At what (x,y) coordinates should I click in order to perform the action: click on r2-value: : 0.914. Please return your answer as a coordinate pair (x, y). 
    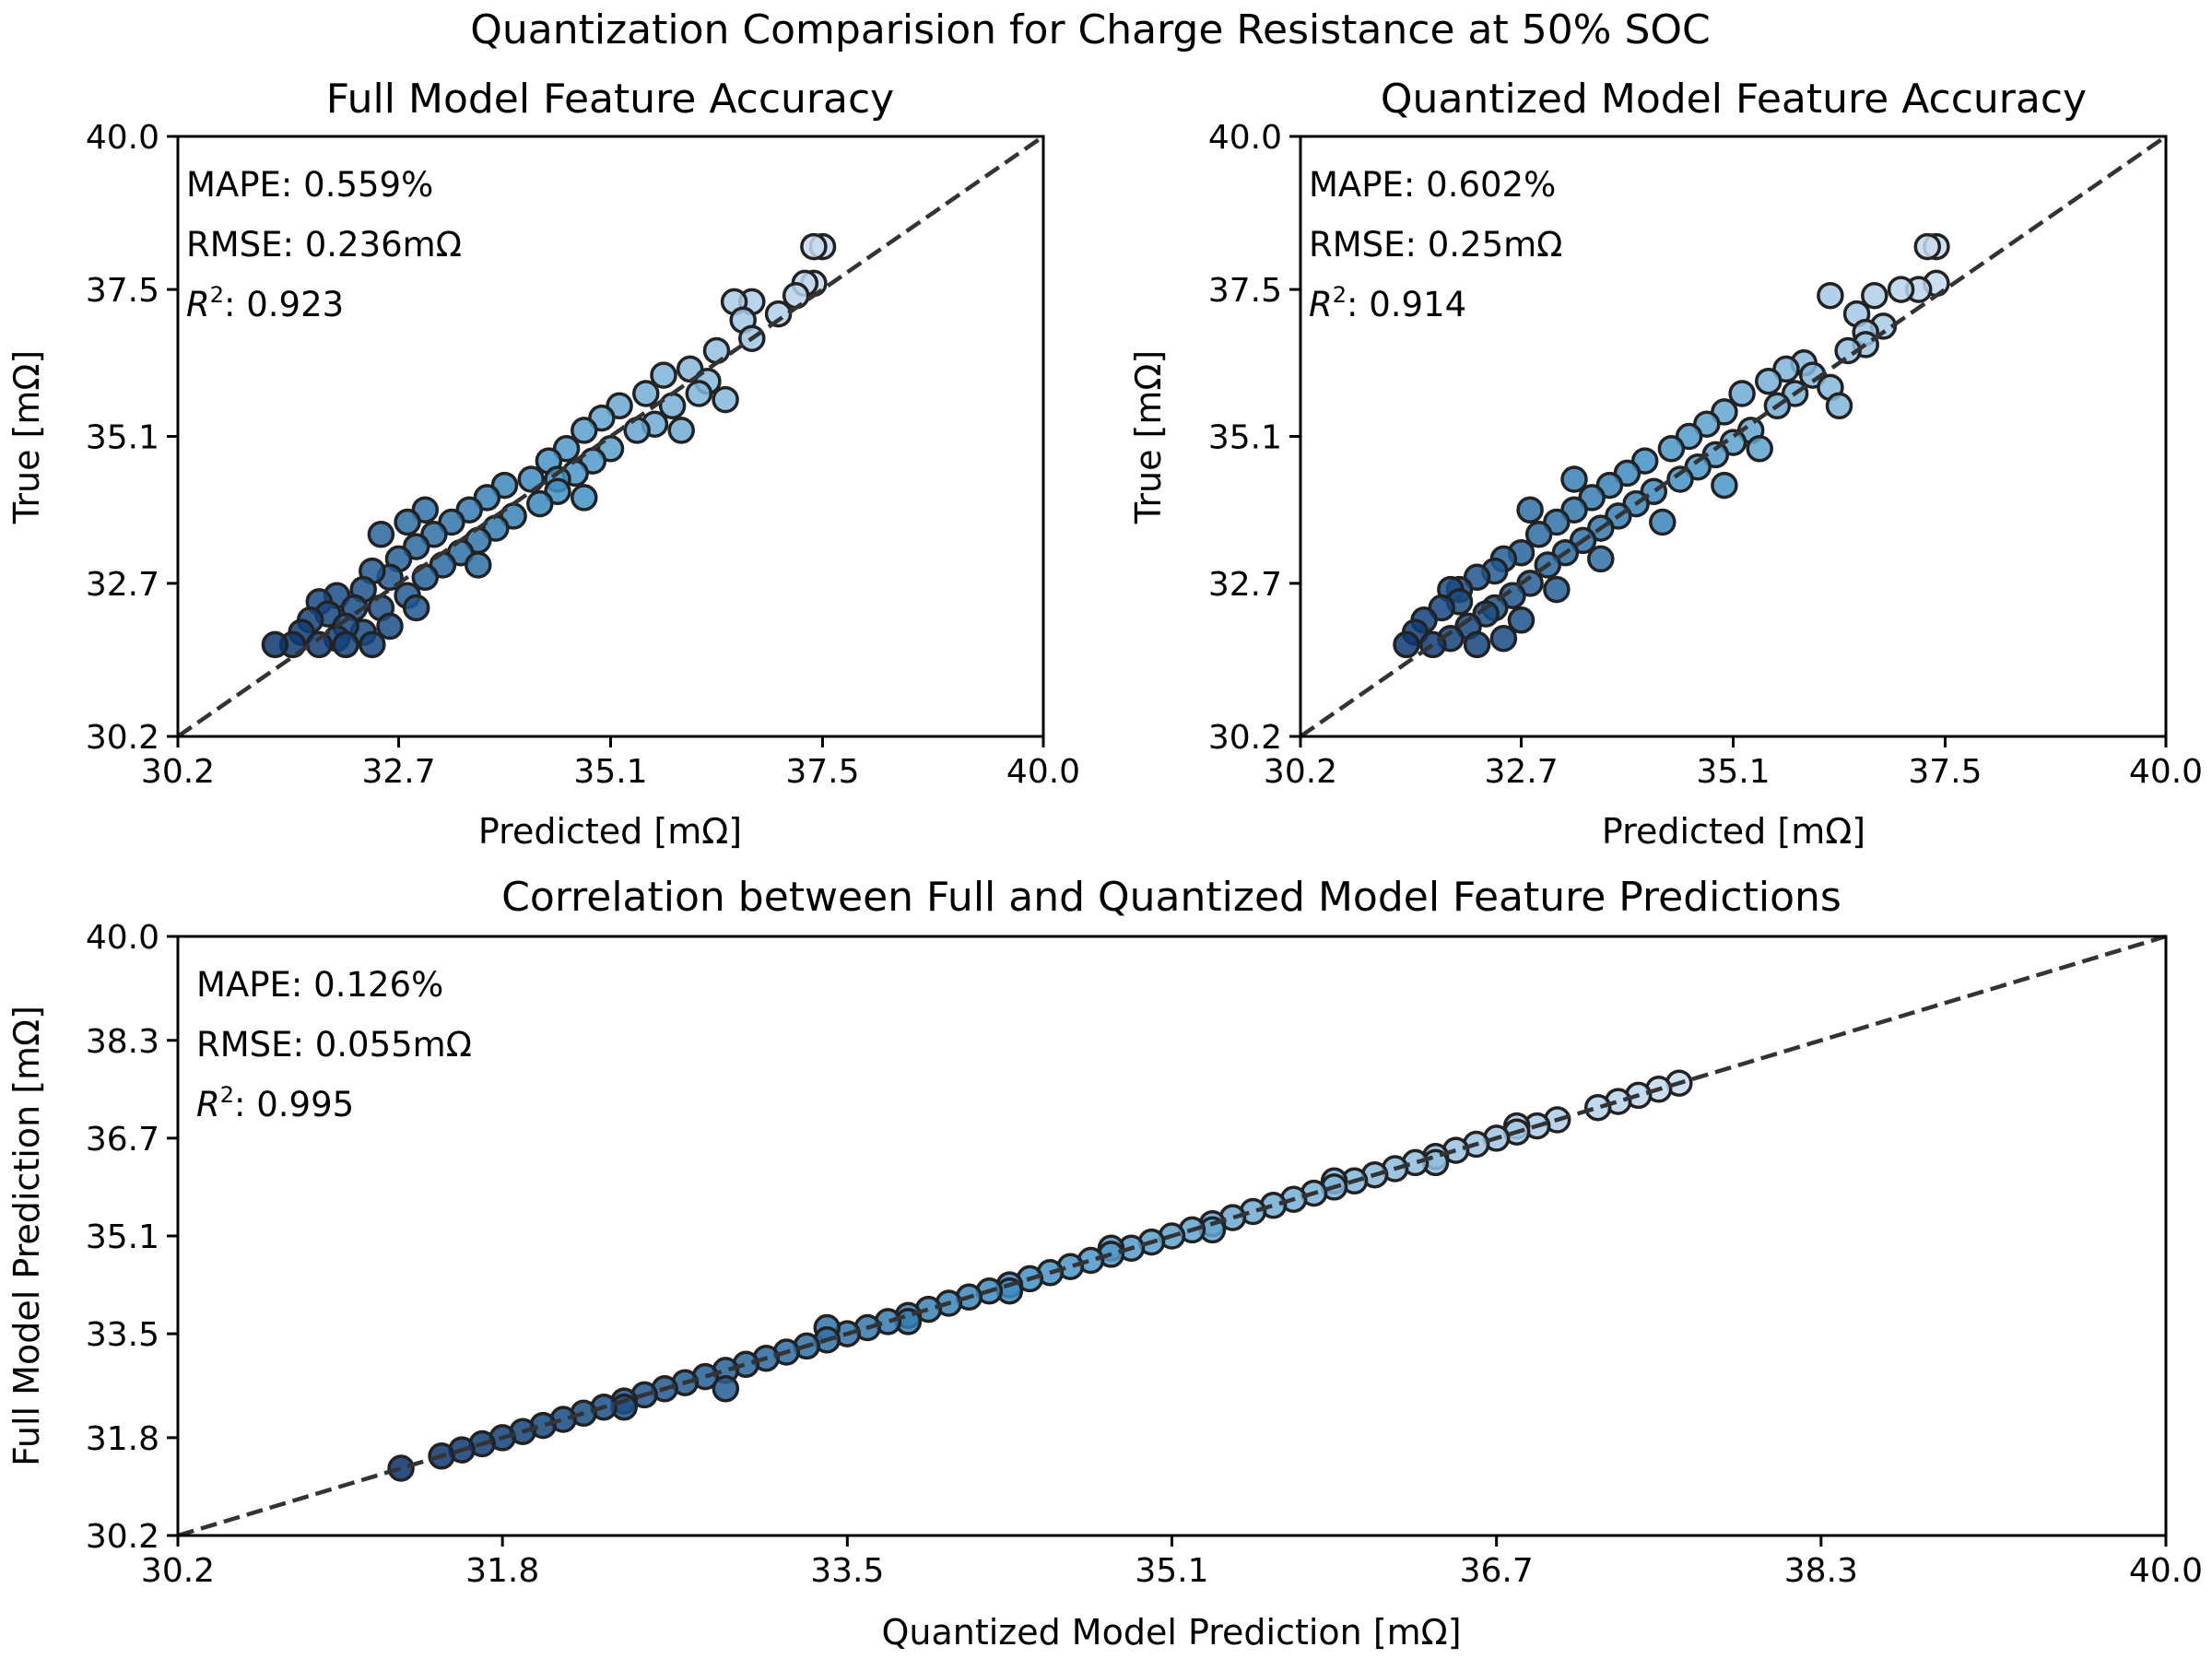
    Looking at the image, I should click on (1406, 304).